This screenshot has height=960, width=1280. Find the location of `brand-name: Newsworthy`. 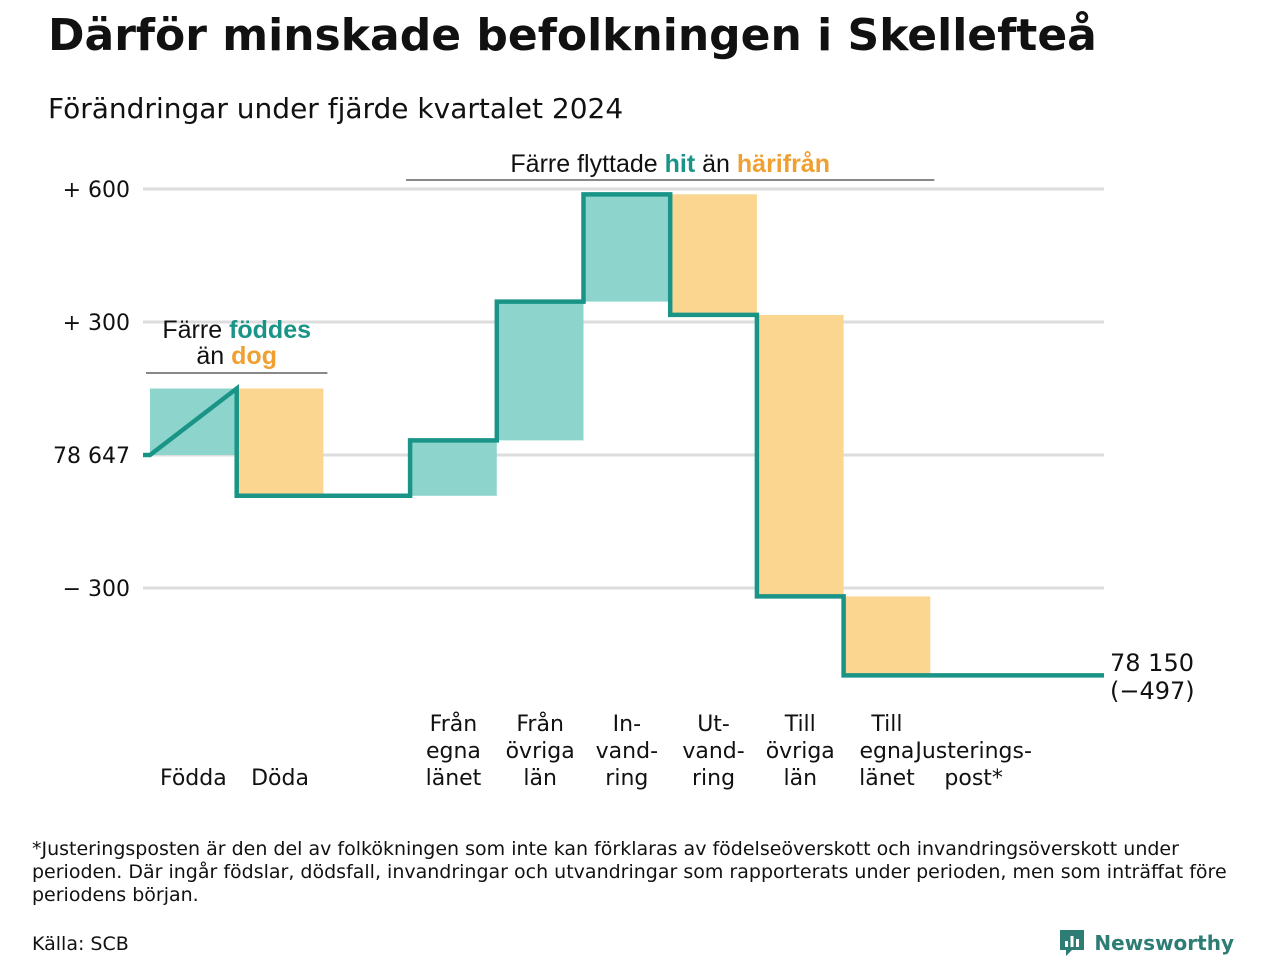

brand-name: Newsworthy is located at coordinates (1164, 943).